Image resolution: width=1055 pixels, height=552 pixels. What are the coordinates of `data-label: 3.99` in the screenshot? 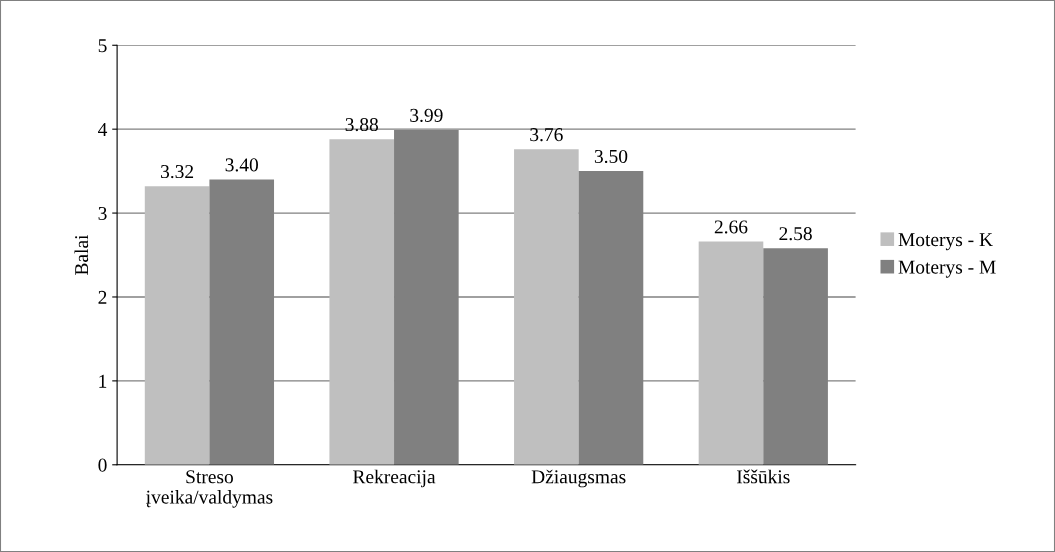 It's located at (426, 115).